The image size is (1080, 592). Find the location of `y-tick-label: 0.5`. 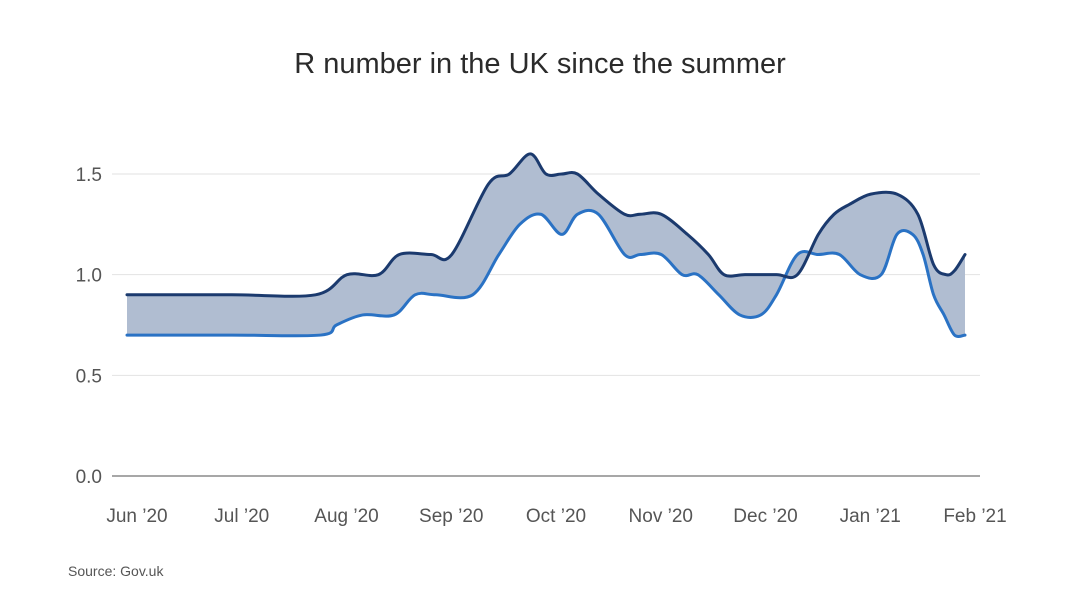

y-tick-label: 0.5 is located at coordinates (89, 376).